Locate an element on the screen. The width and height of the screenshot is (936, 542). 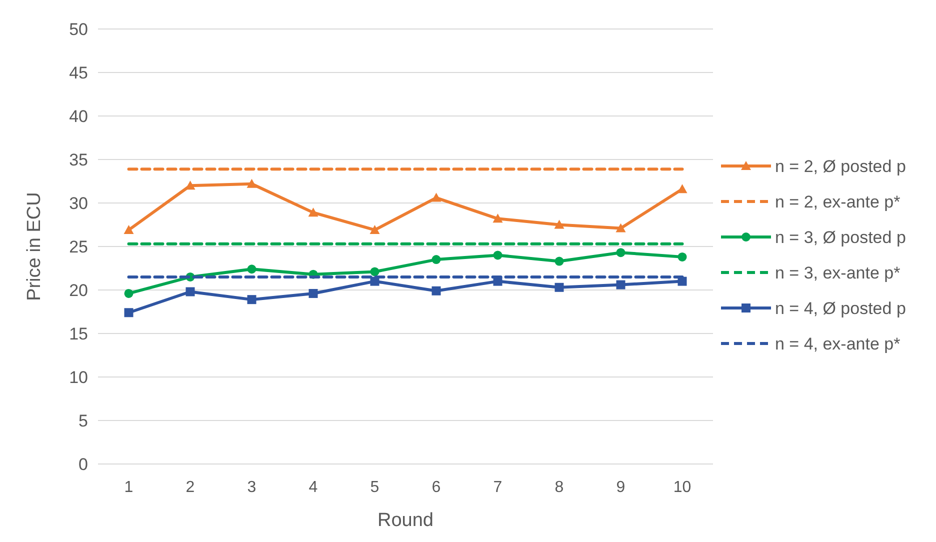
x-axis-title: Round is located at coordinates (406, 520).